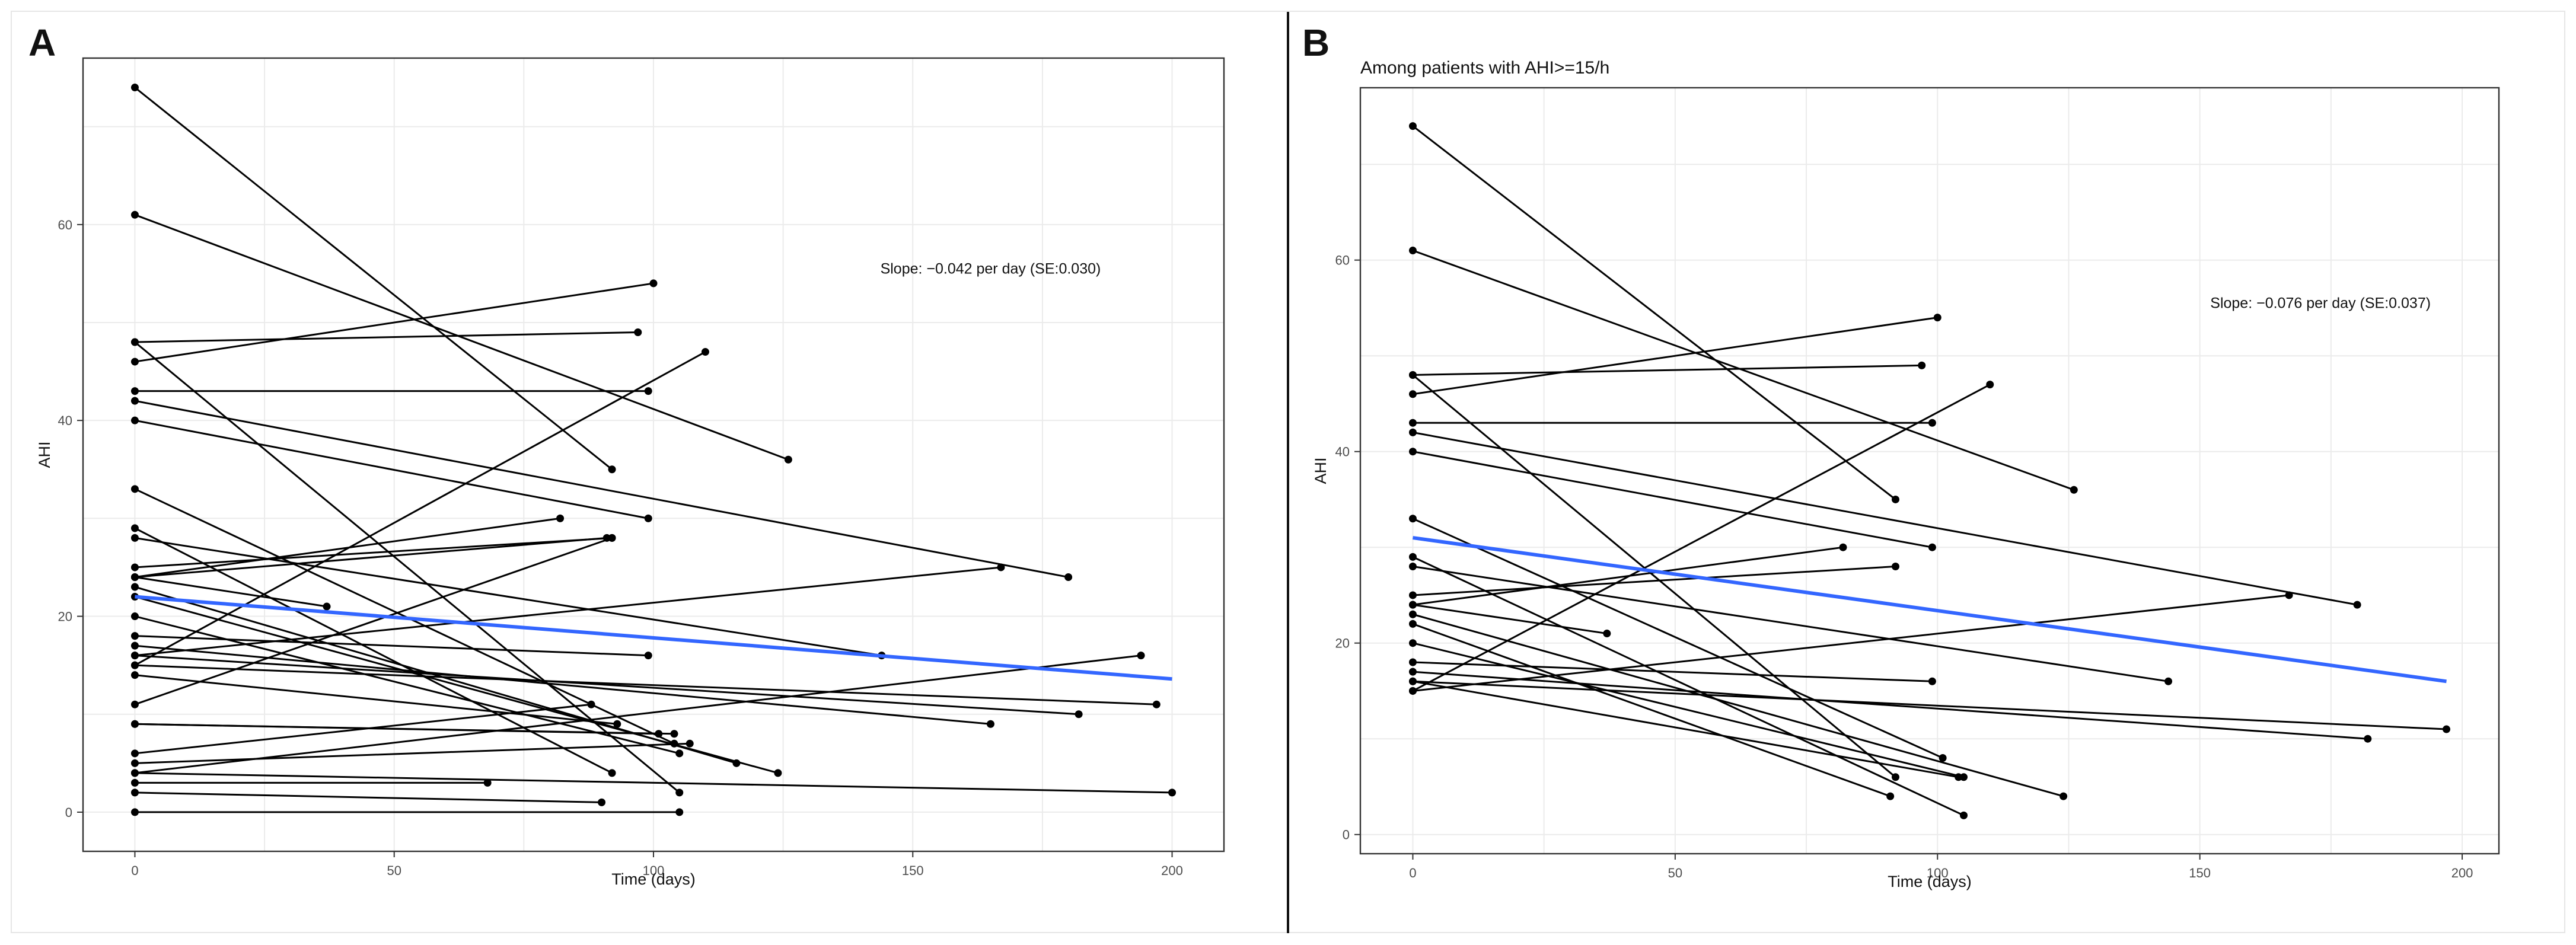 This screenshot has width=2576, height=945. What do you see at coordinates (394, 870) in the screenshot?
I see `x-tick-label: 50` at bounding box center [394, 870].